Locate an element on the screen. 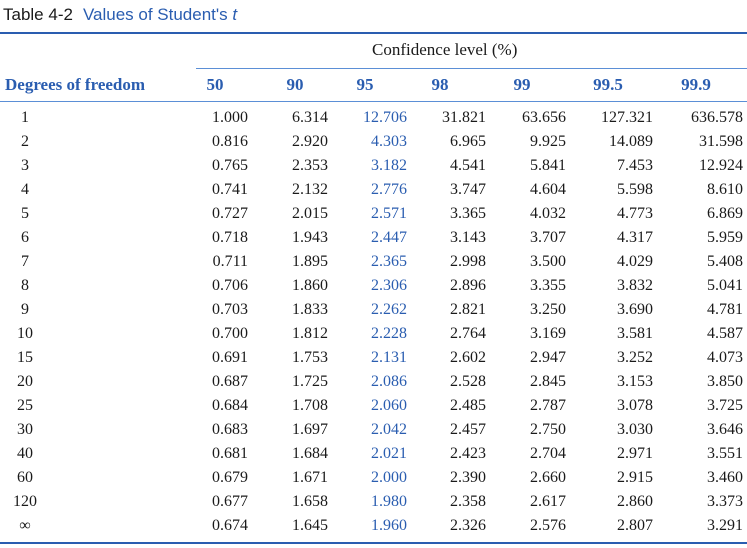 The height and width of the screenshot is (548, 747). value-cell-99: 4.604 is located at coordinates (548, 189).